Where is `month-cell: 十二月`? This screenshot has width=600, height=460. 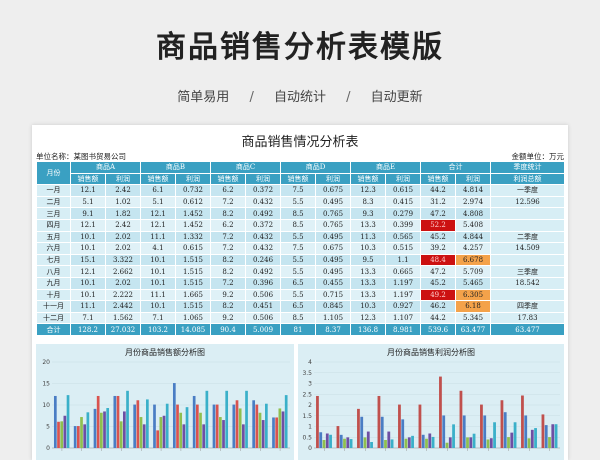
month-cell: 十二月 is located at coordinates (53, 318).